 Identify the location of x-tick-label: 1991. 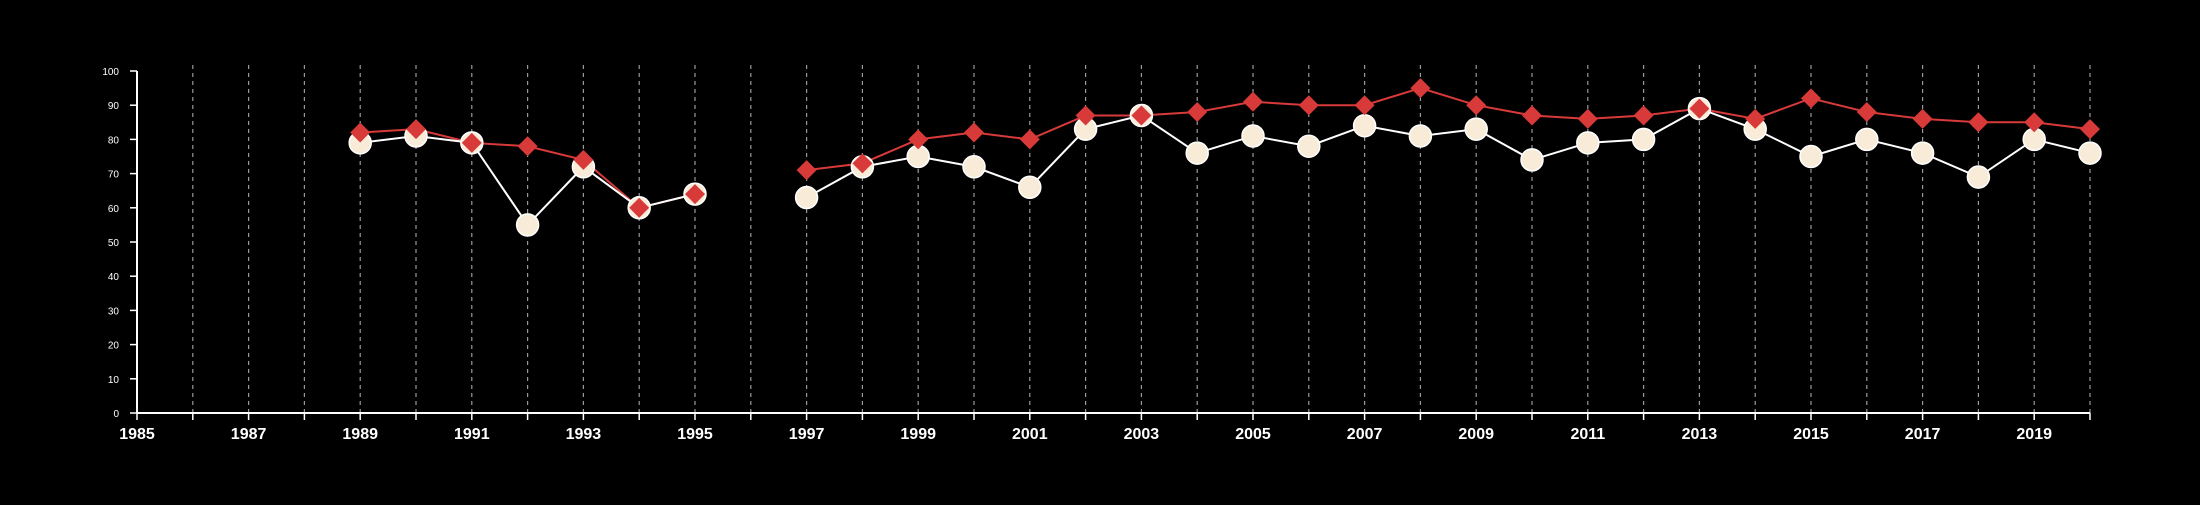
(472, 434).